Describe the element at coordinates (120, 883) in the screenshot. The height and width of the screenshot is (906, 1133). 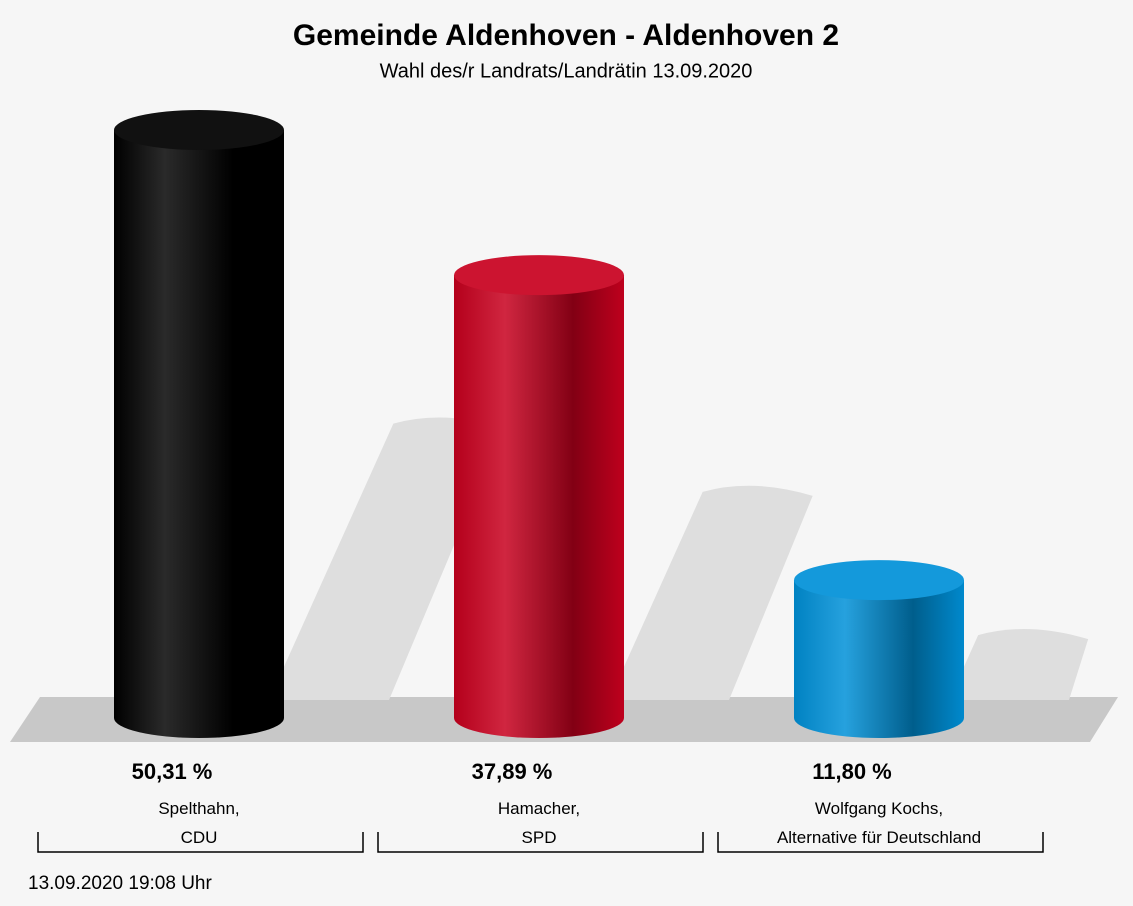
I see `footnote: 13.09.2020 19:08 Uhr` at that location.